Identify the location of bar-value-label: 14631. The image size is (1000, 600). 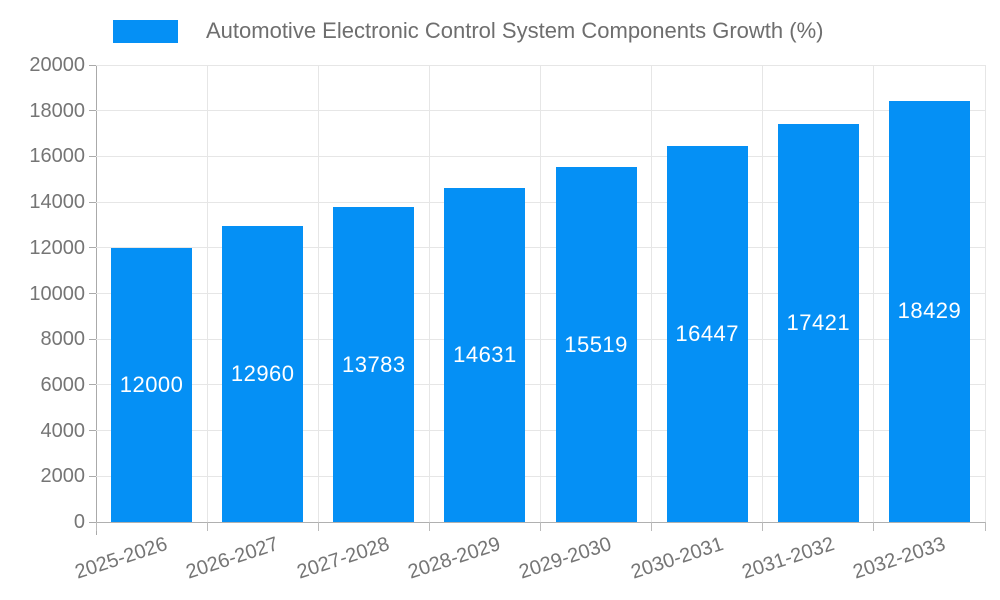
(485, 354).